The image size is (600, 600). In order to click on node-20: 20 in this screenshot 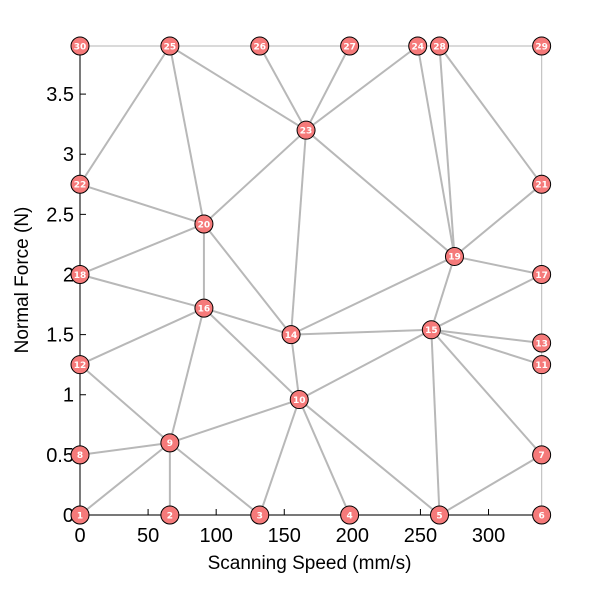, I will do `click(204, 224)`.